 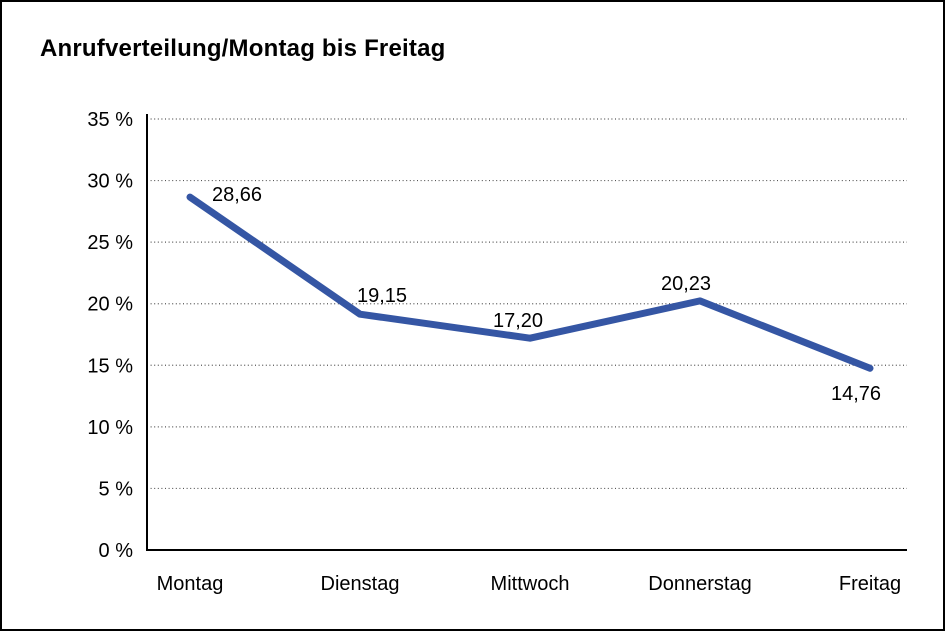 What do you see at coordinates (110, 243) in the screenshot?
I see `y-tick-label: 25 %` at bounding box center [110, 243].